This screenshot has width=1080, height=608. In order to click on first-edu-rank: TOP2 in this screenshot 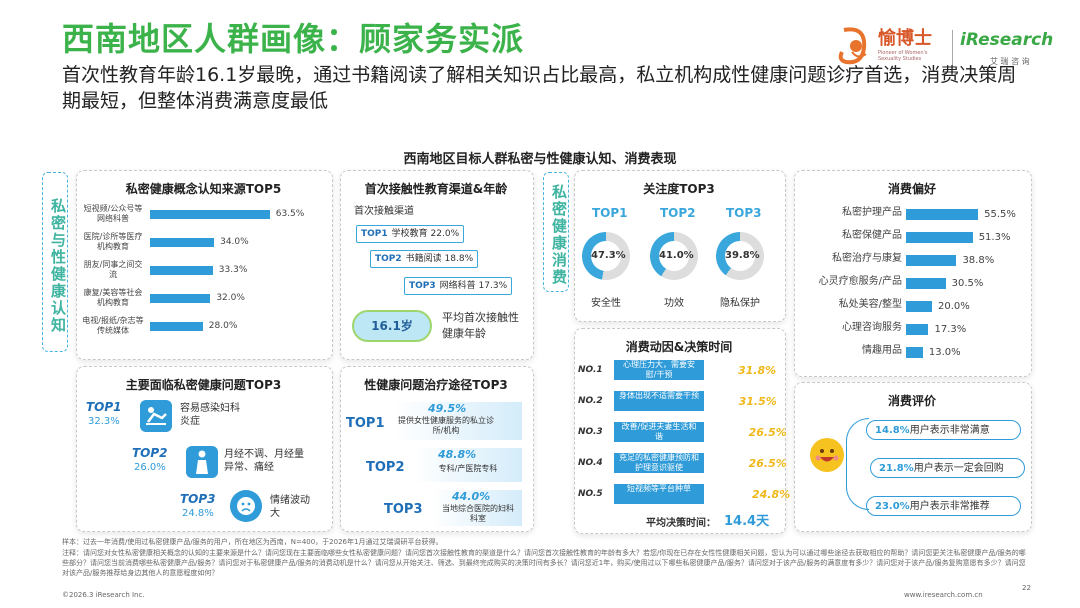, I will do `click(388, 259)`.